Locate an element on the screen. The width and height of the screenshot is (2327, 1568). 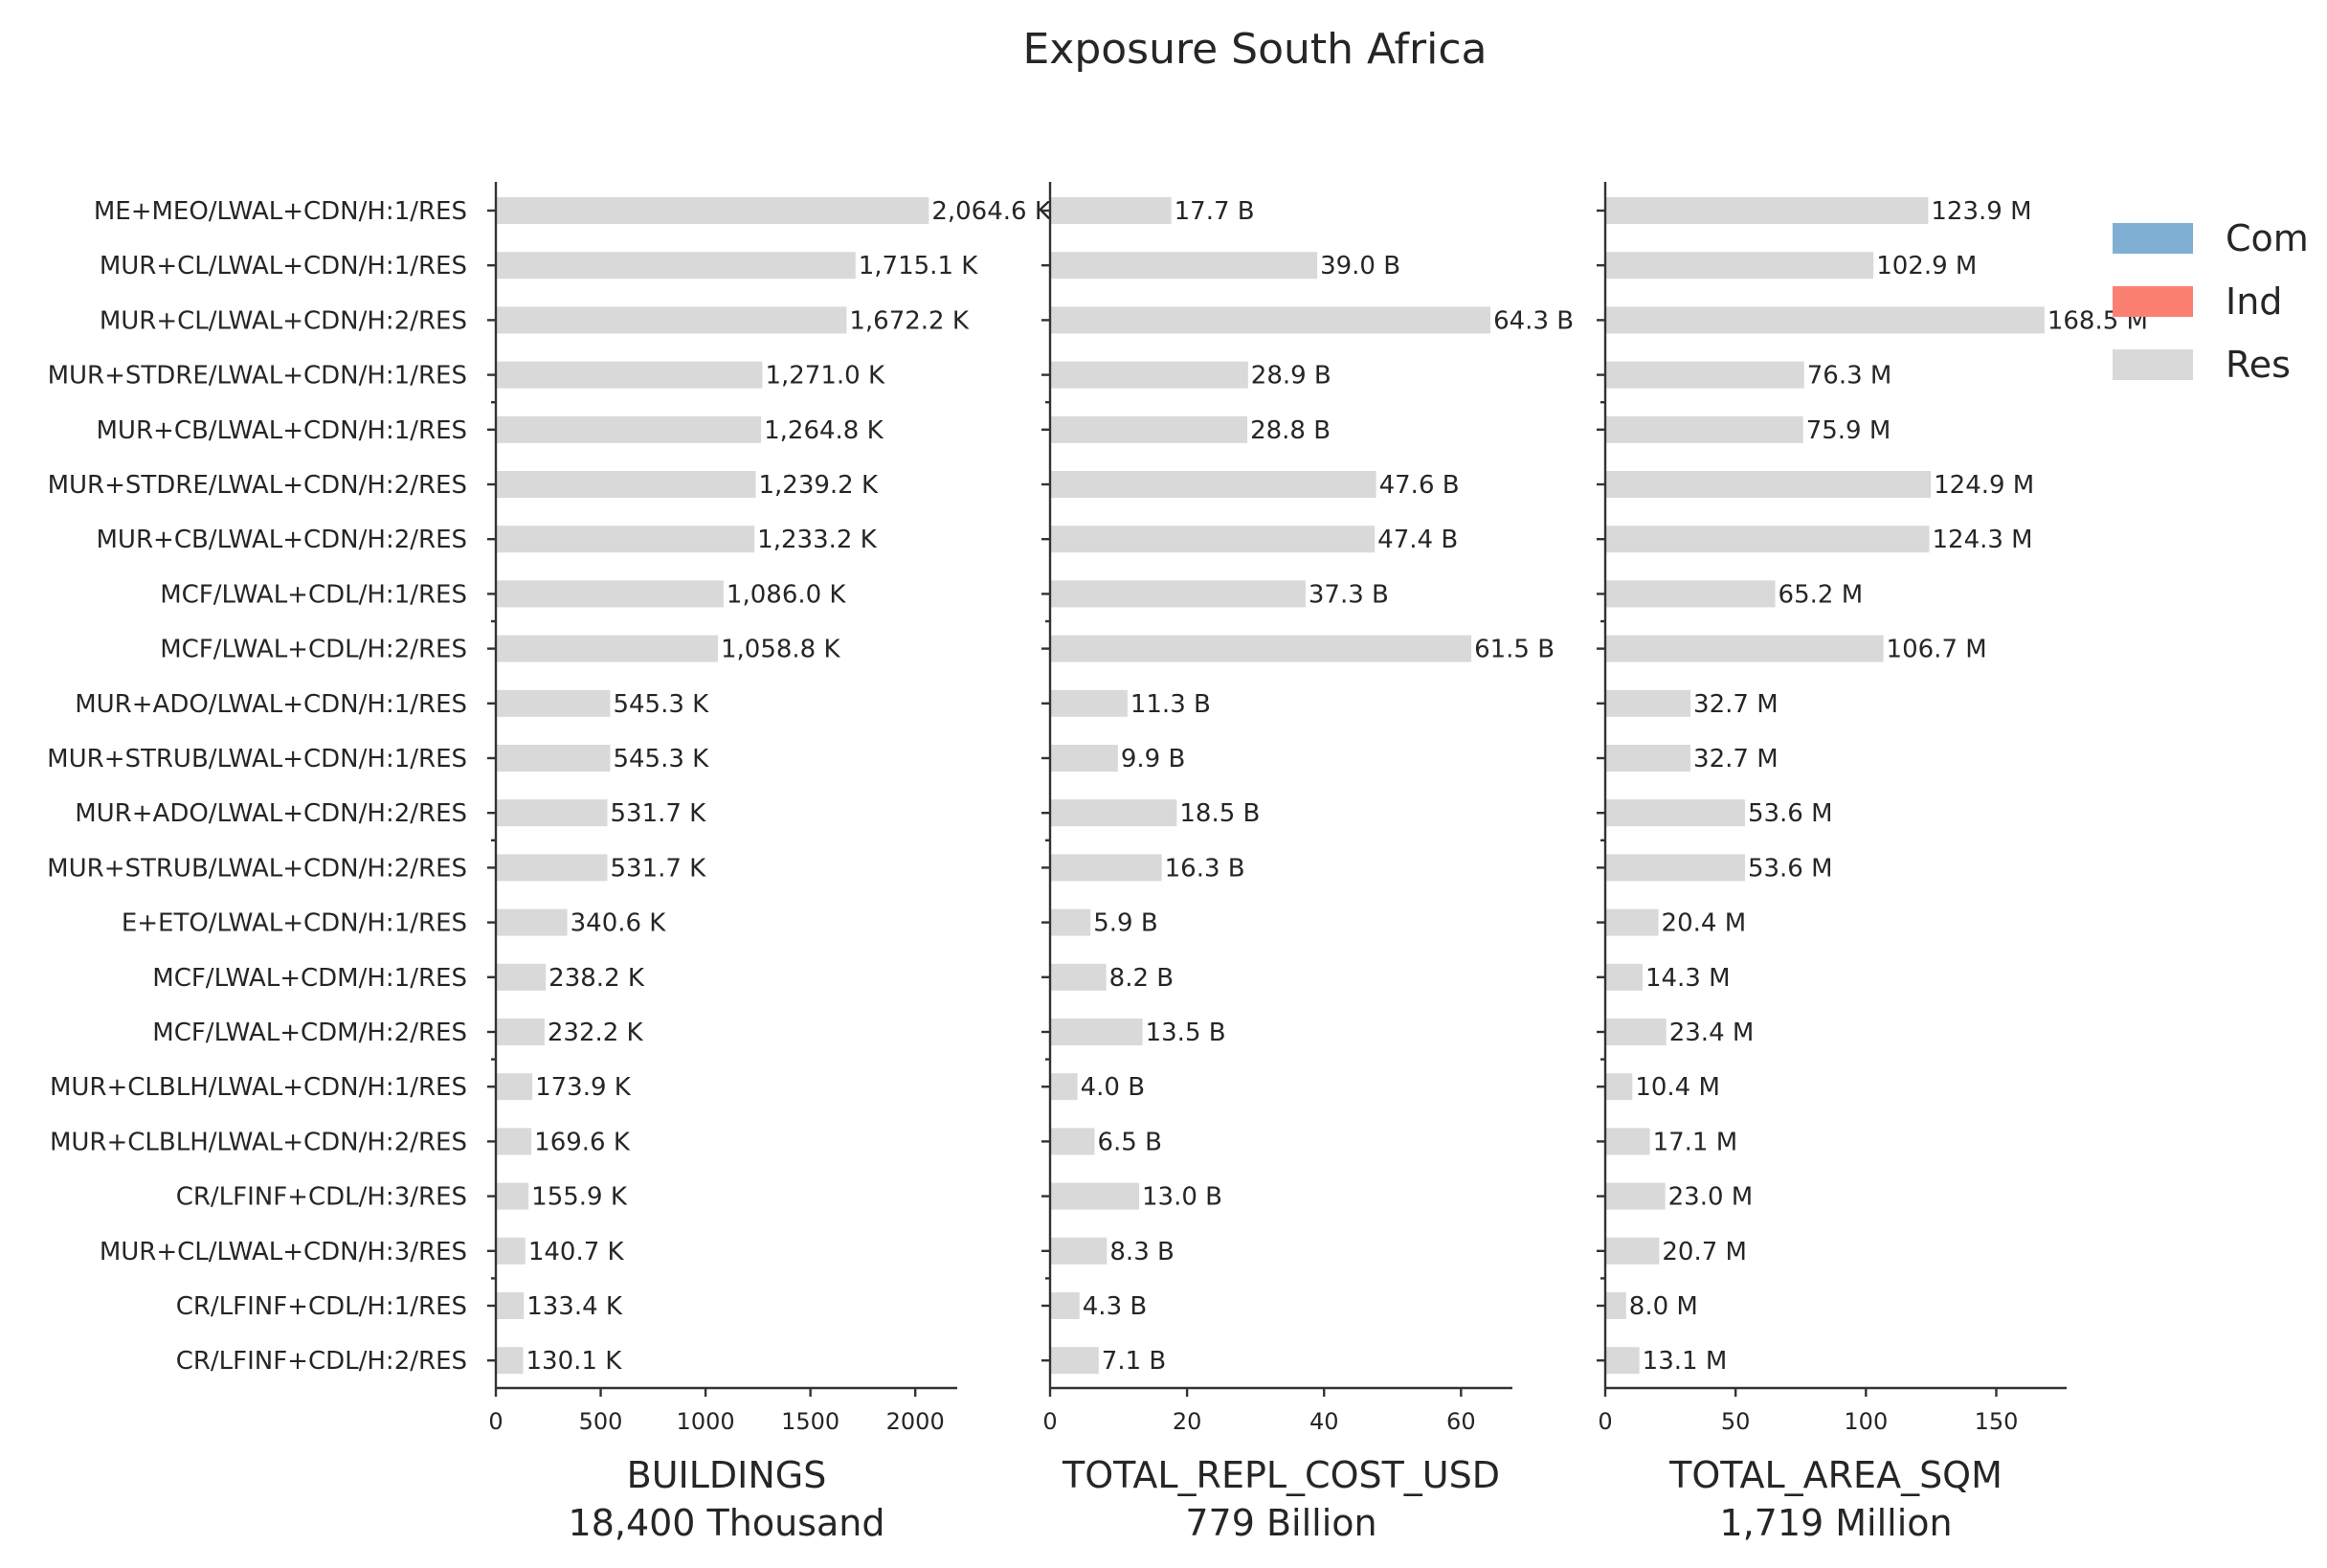
legend-label: Ind is located at coordinates (2254, 301).